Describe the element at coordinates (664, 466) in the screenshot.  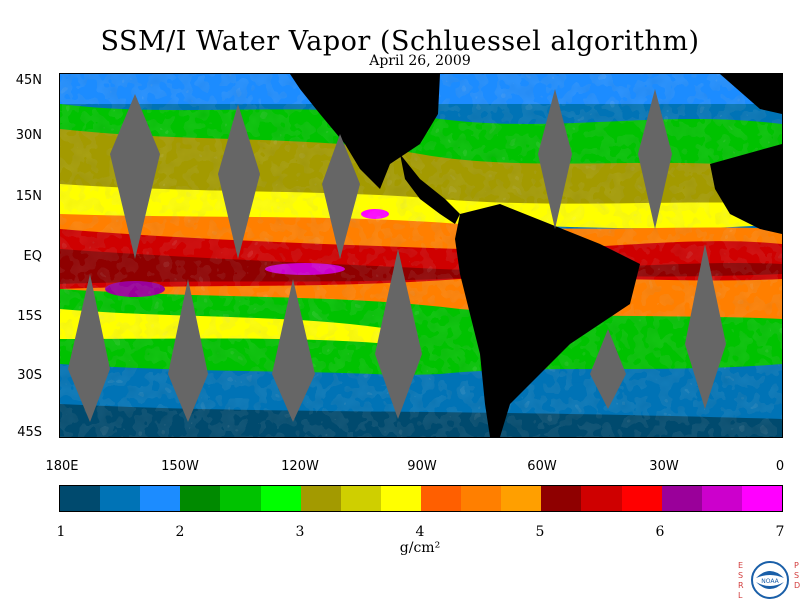
I see `lon-label-30w: 30W` at that location.